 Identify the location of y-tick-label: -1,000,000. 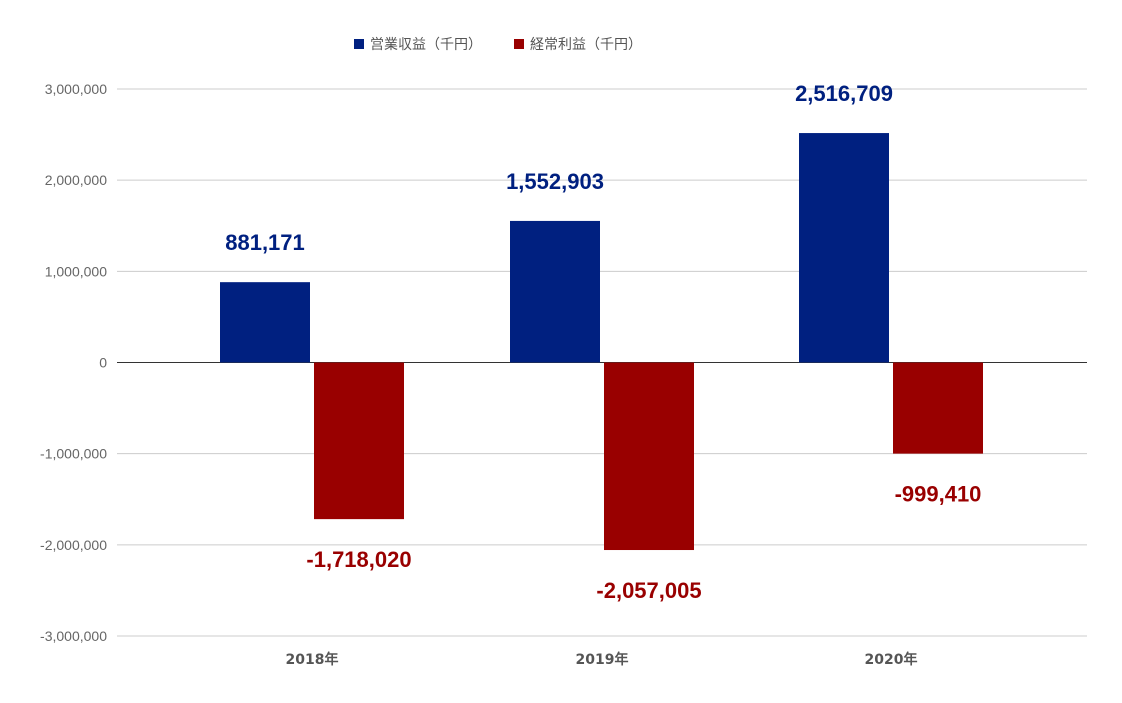
(73, 454).